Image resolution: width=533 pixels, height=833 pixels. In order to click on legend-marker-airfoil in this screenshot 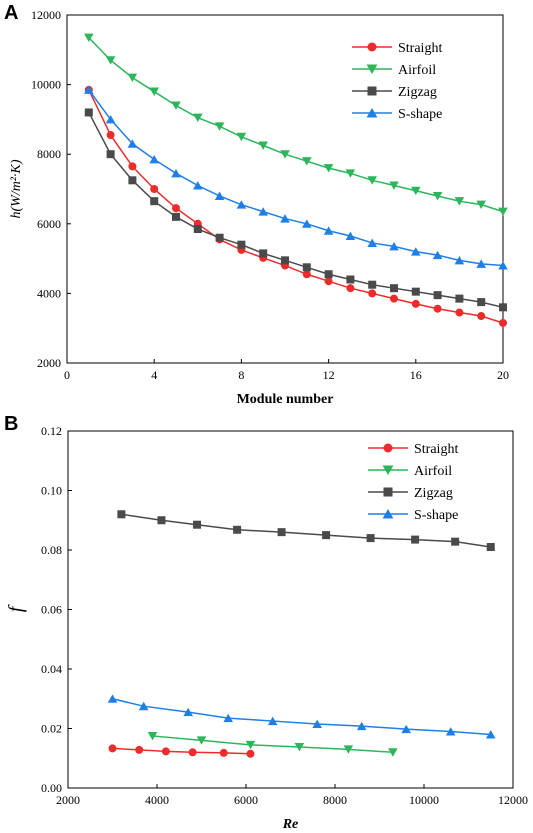, I will do `click(372, 69)`.